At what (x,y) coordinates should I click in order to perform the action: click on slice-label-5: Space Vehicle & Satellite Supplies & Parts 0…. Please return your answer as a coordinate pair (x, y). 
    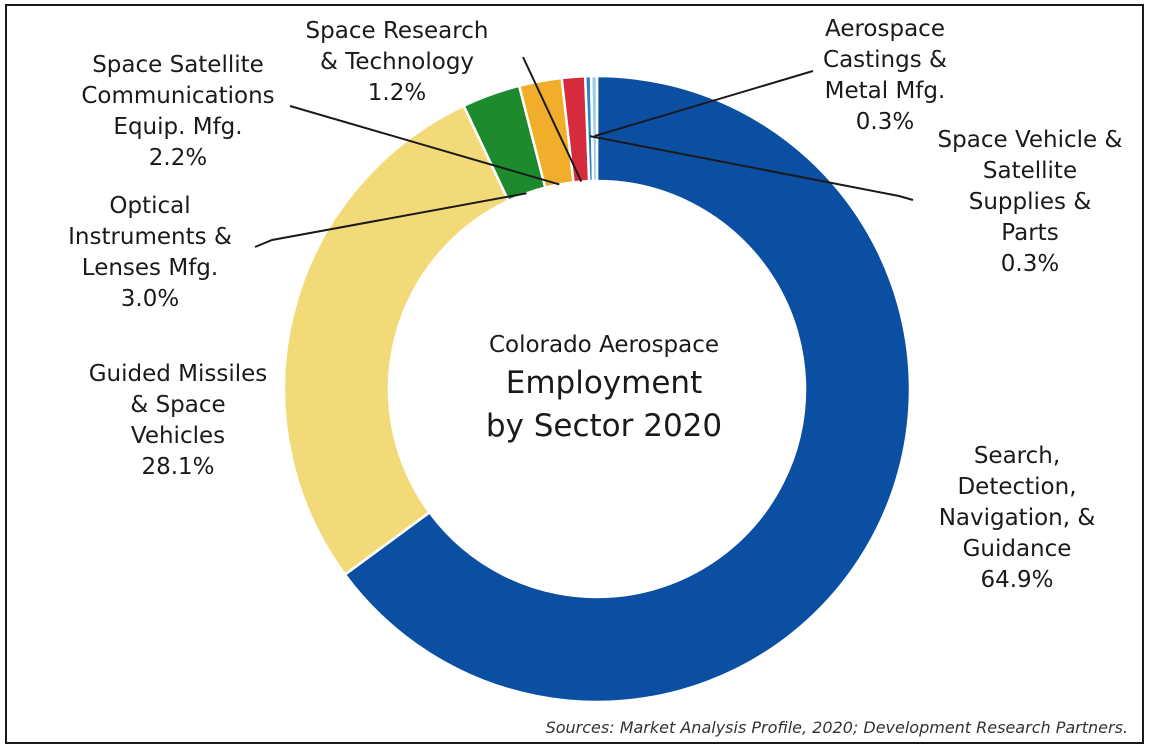
    Looking at the image, I should click on (1030, 202).